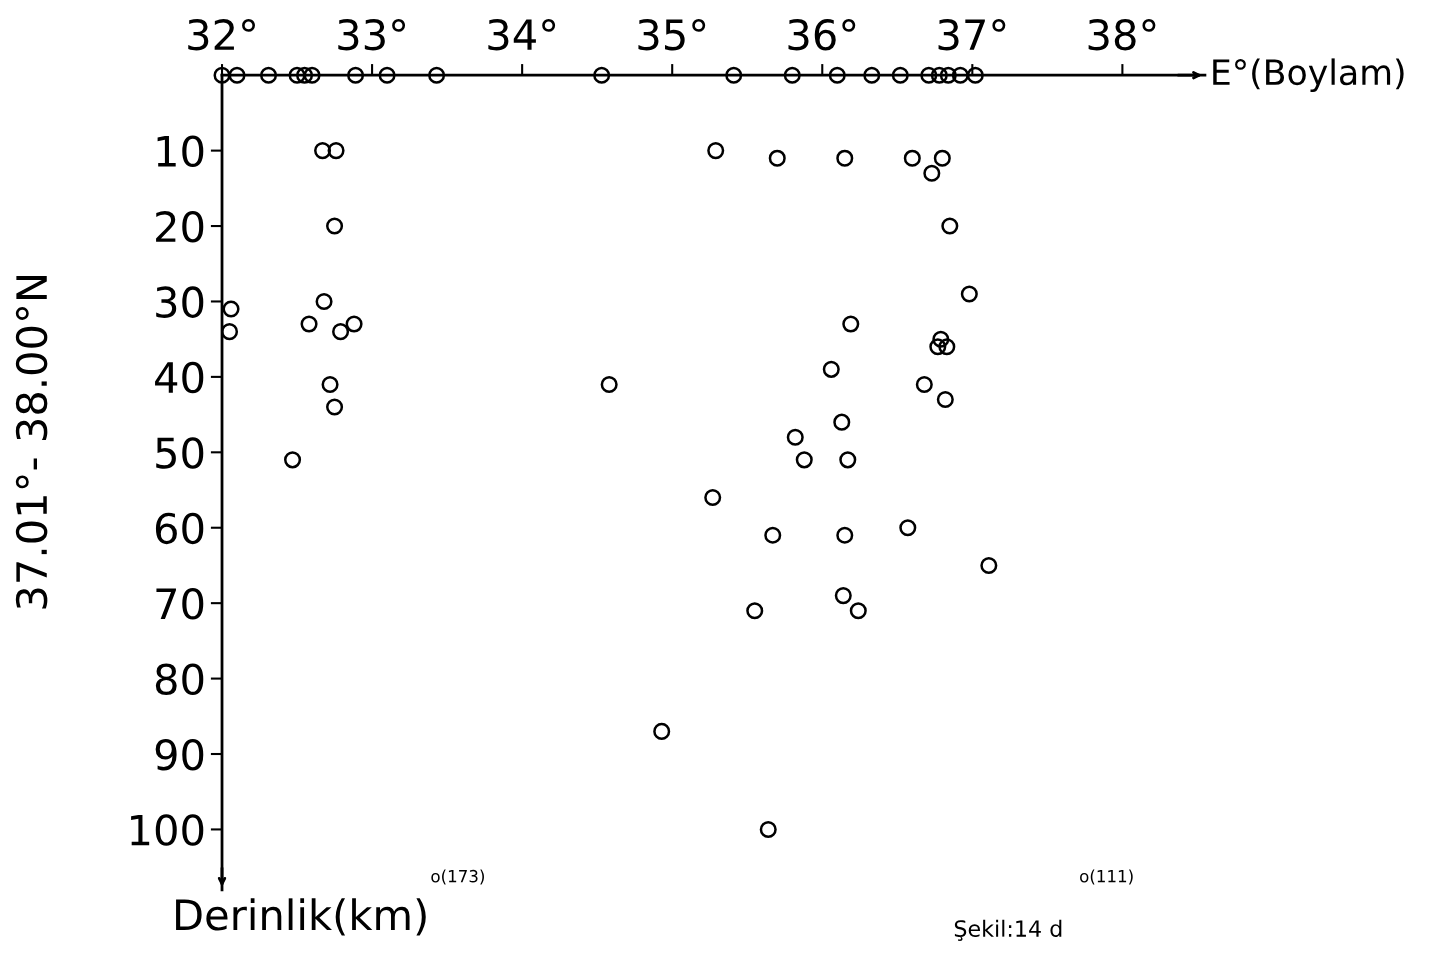  I want to click on x-axis-title: E°(Boylam), so click(1308, 75).